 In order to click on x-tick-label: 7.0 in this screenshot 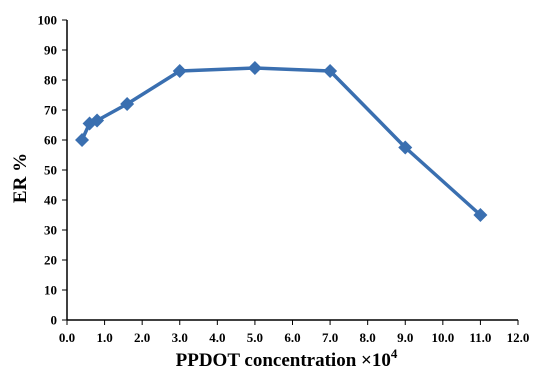, I will do `click(330, 337)`.